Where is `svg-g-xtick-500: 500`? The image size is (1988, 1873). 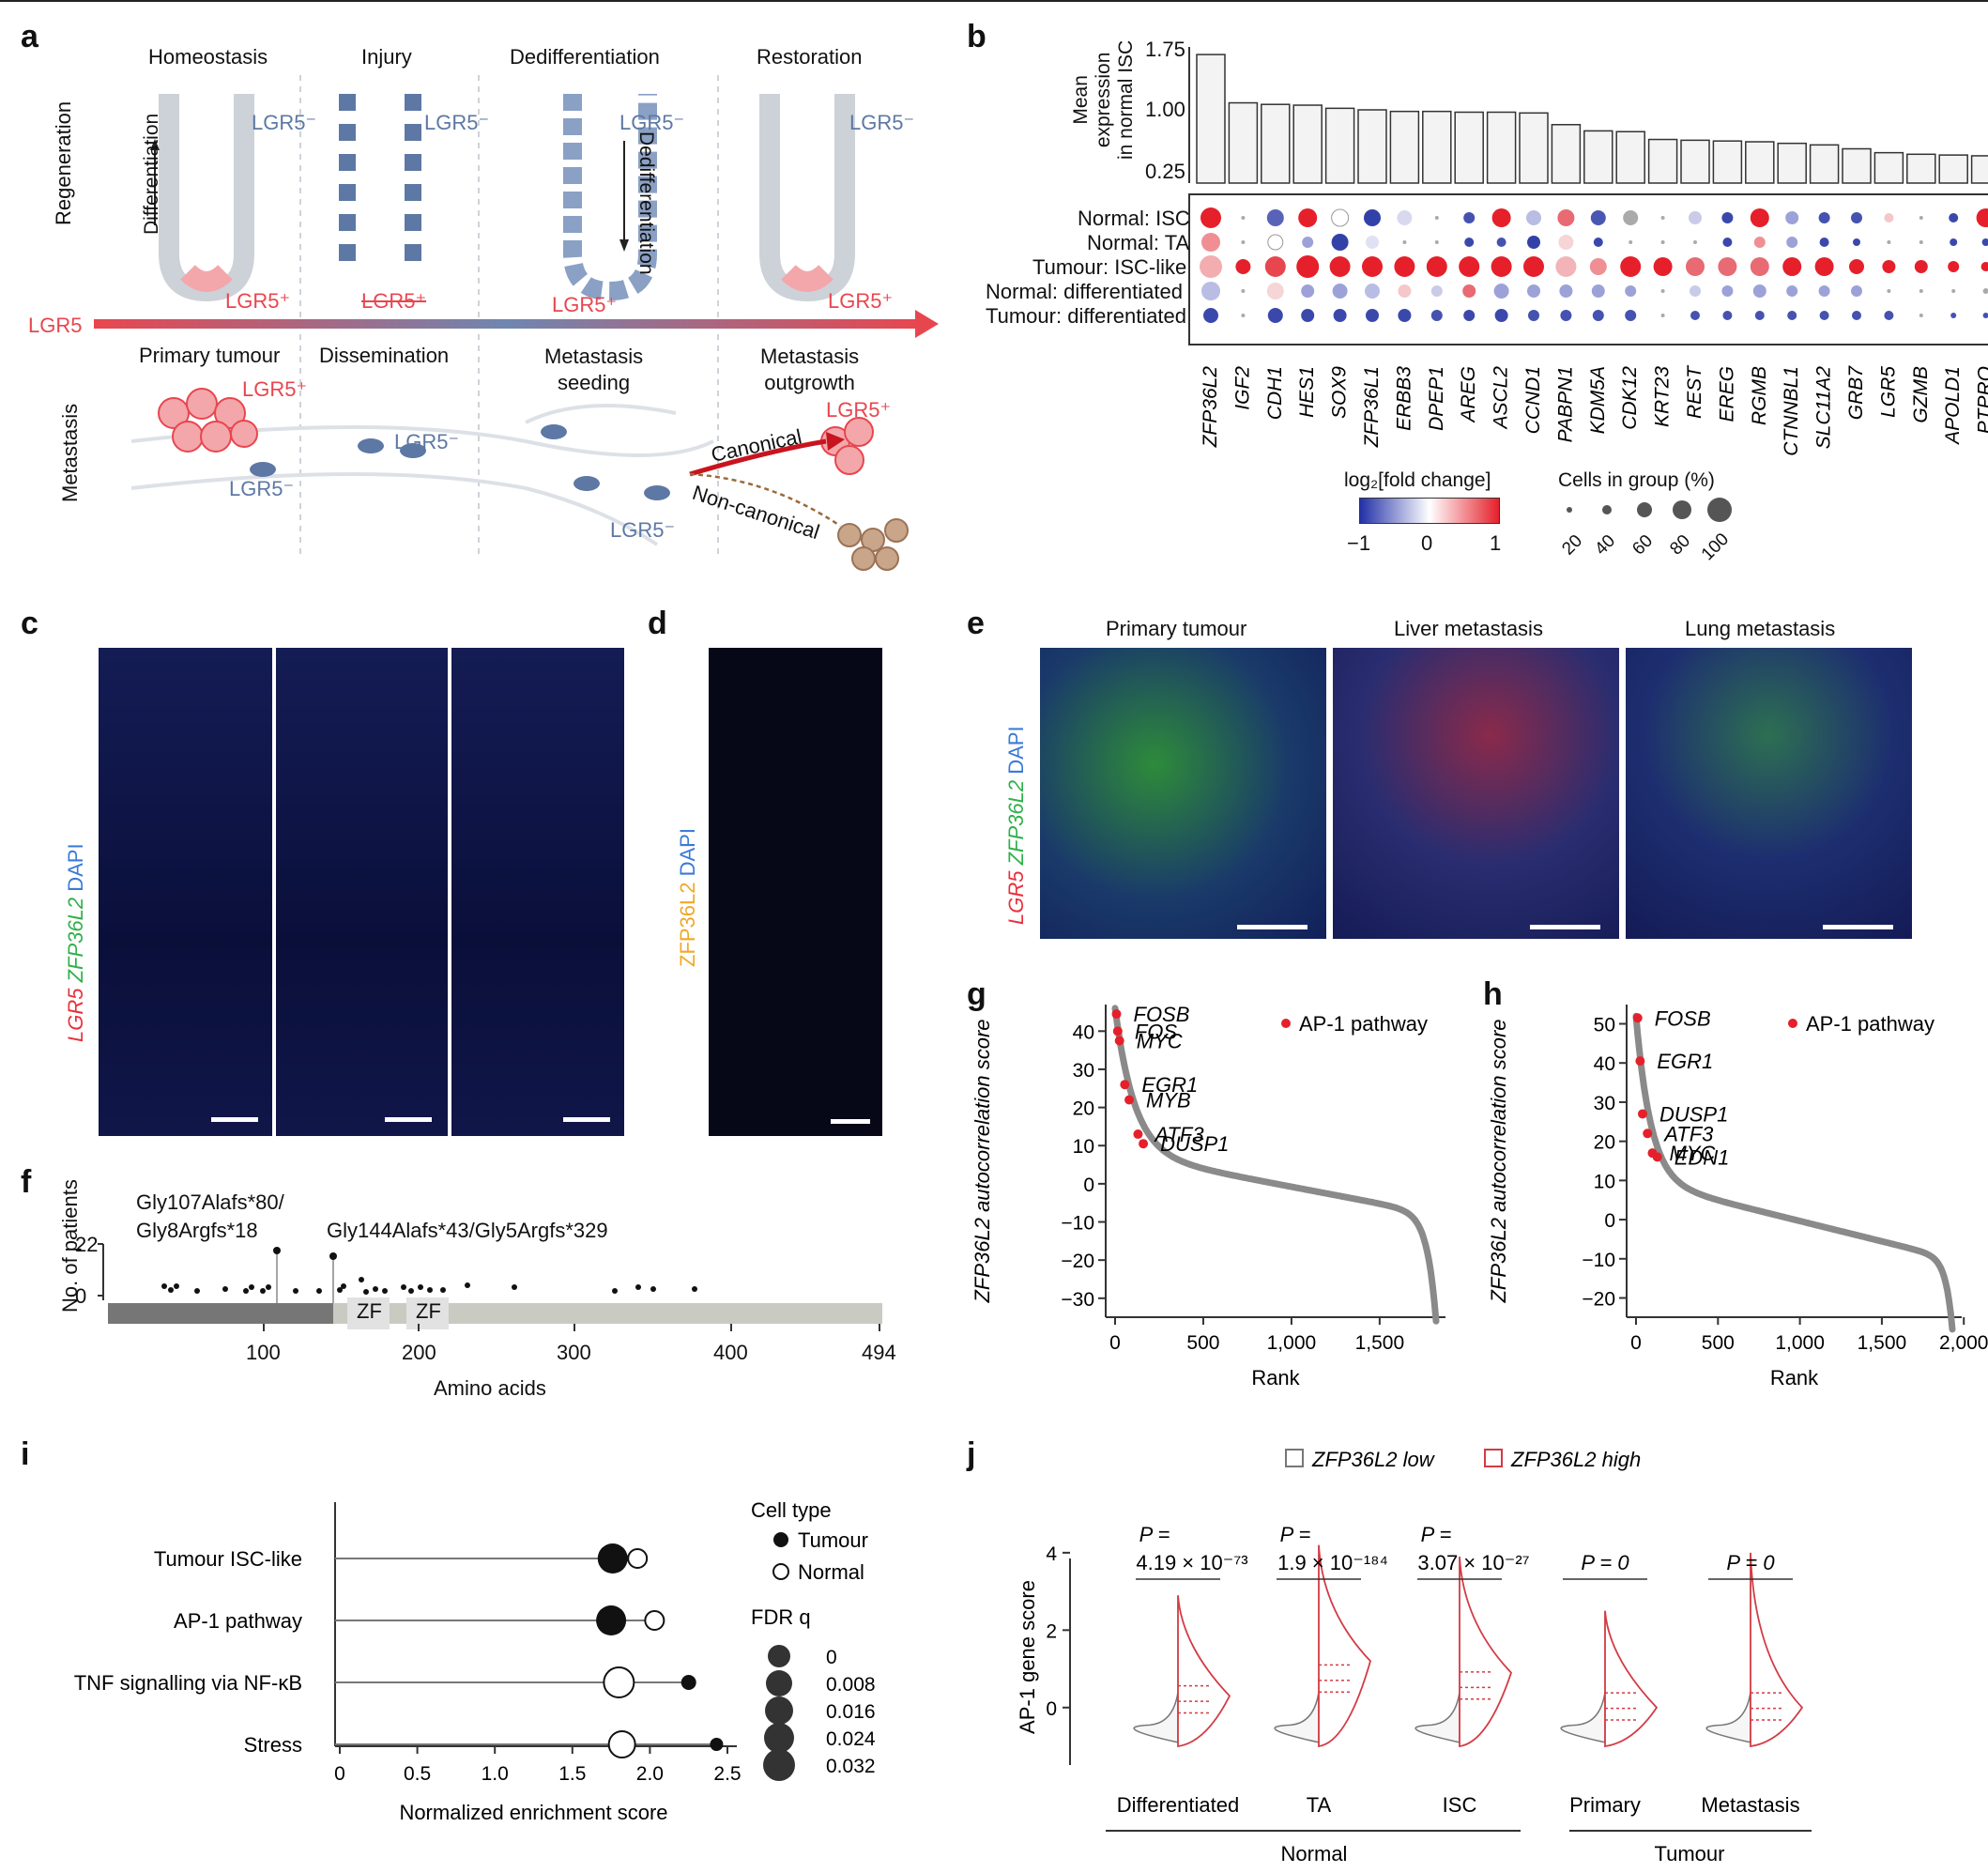 svg-g-xtick-500: 500 is located at coordinates (1202, 1343).